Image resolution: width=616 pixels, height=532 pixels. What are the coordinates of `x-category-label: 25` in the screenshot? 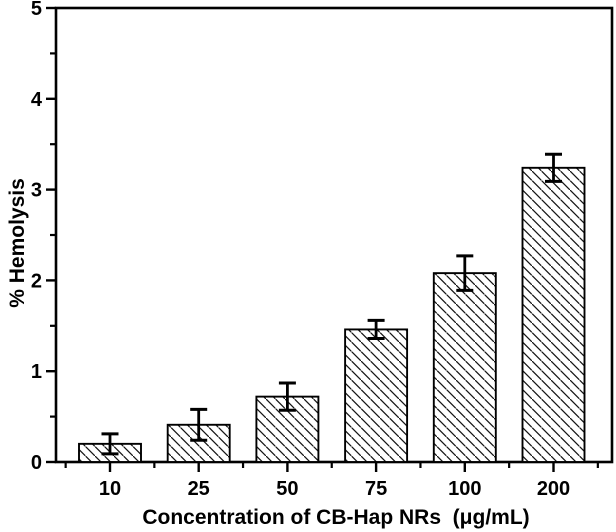 It's located at (199, 489).